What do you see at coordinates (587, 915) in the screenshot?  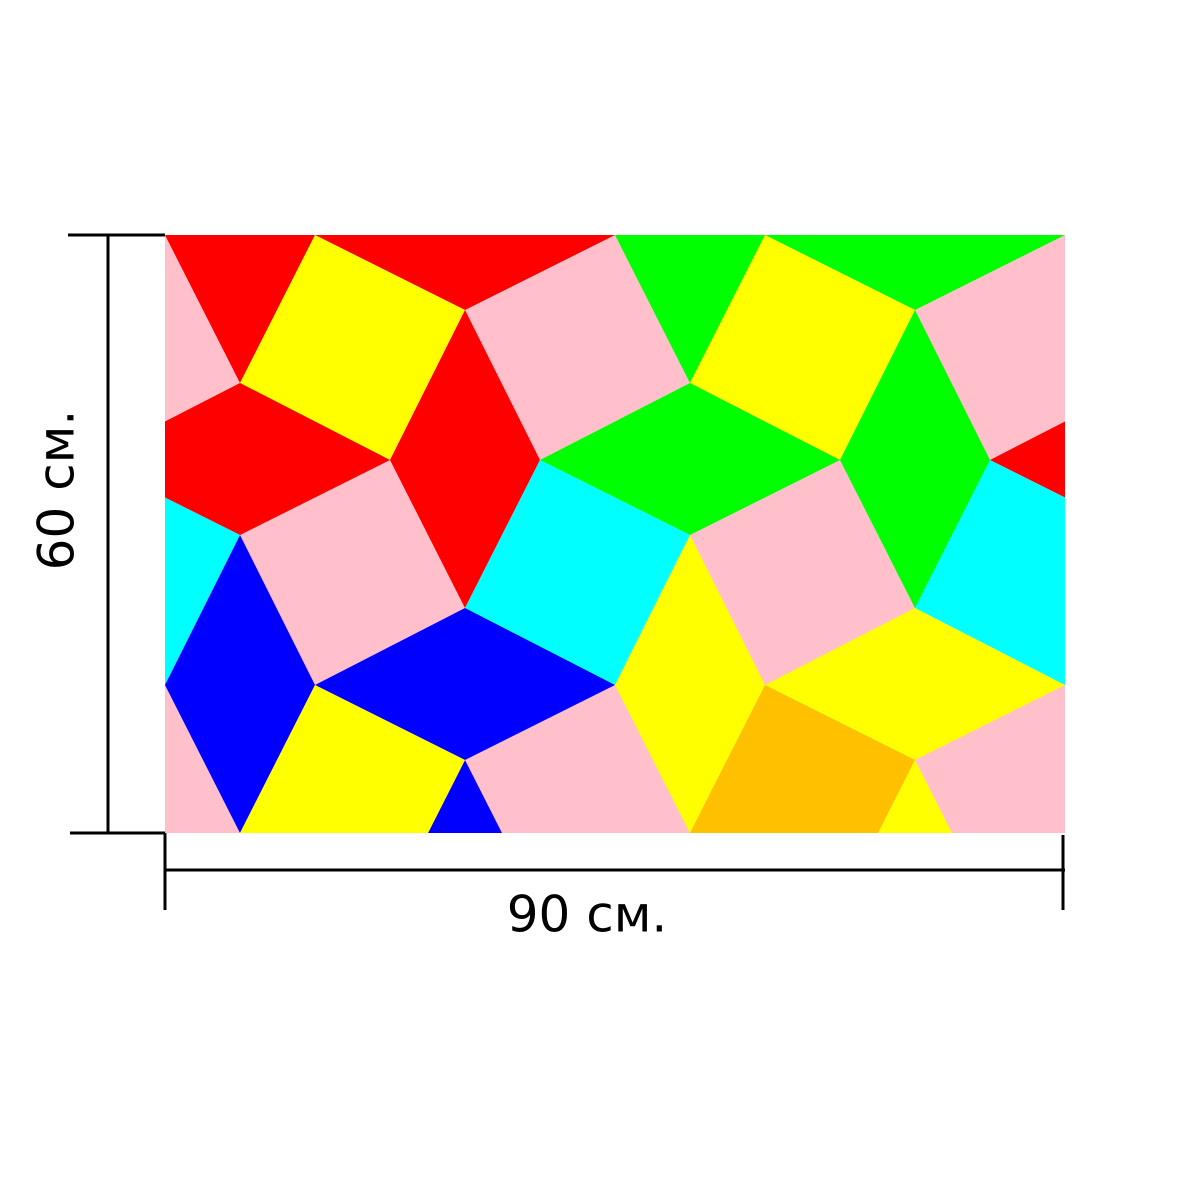 I see `width-label: 90 см.` at bounding box center [587, 915].